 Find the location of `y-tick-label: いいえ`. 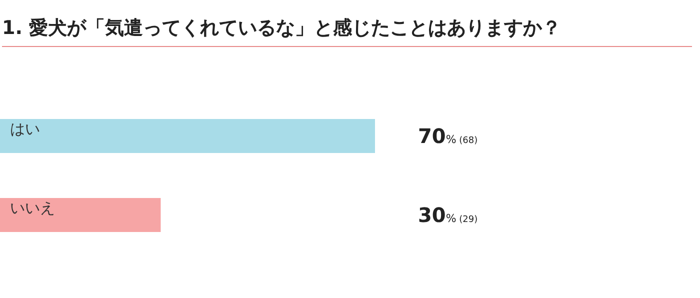

y-tick-label: いいえ is located at coordinates (32, 208).